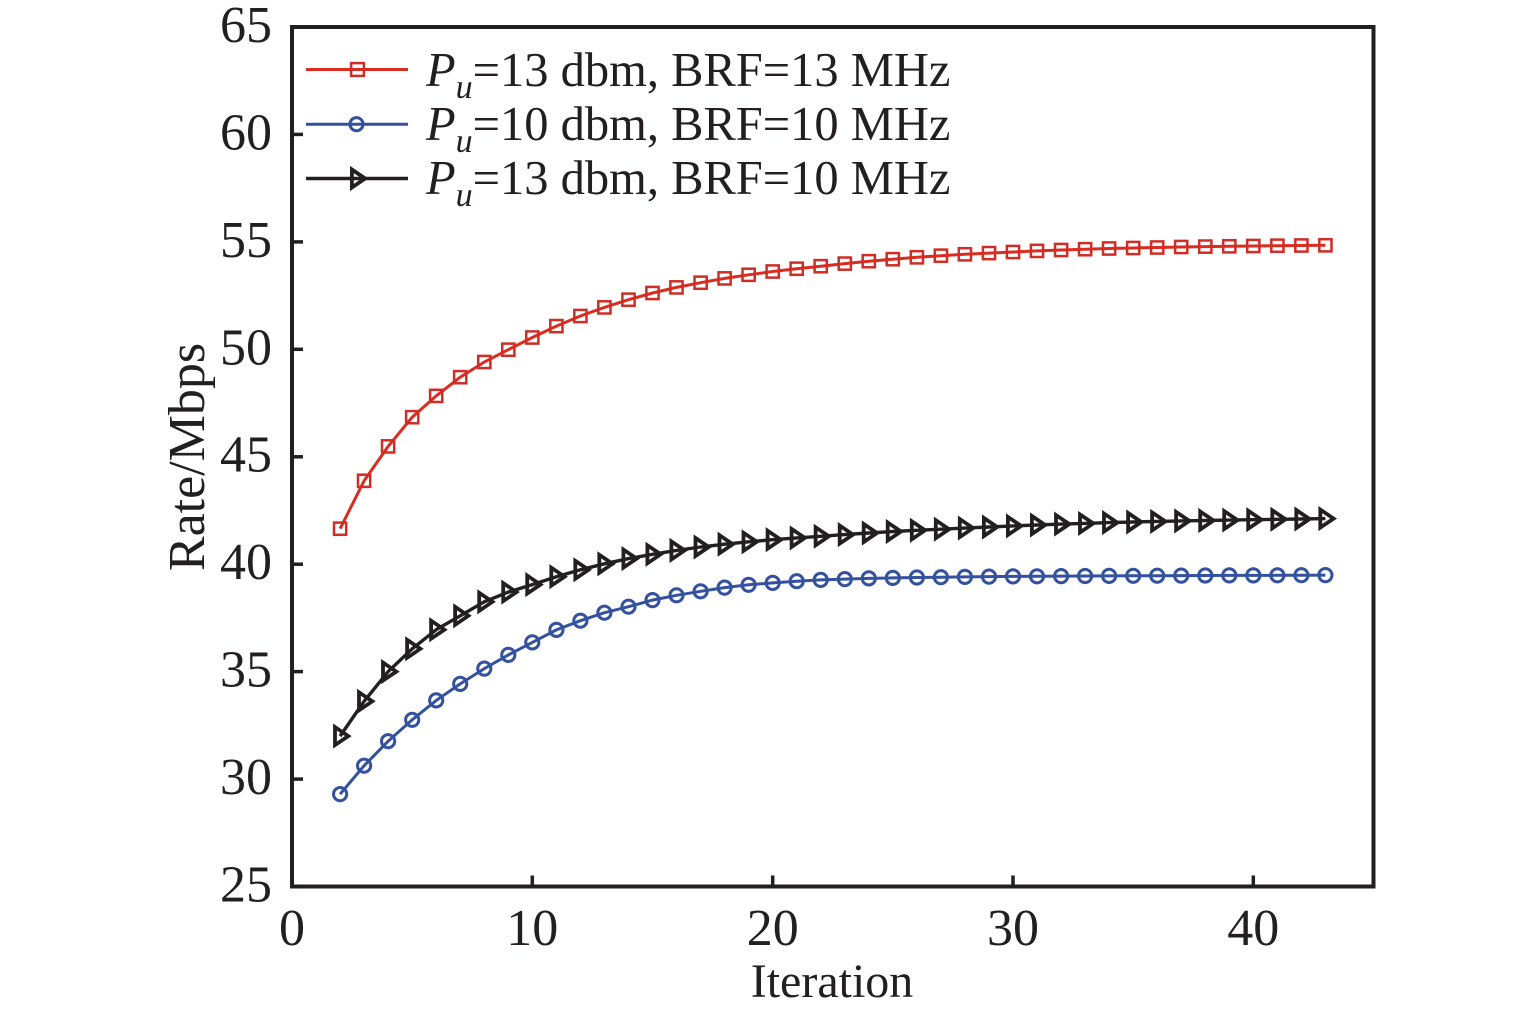 The width and height of the screenshot is (1535, 1014). I want to click on svg-text: 60, so click(246, 132).